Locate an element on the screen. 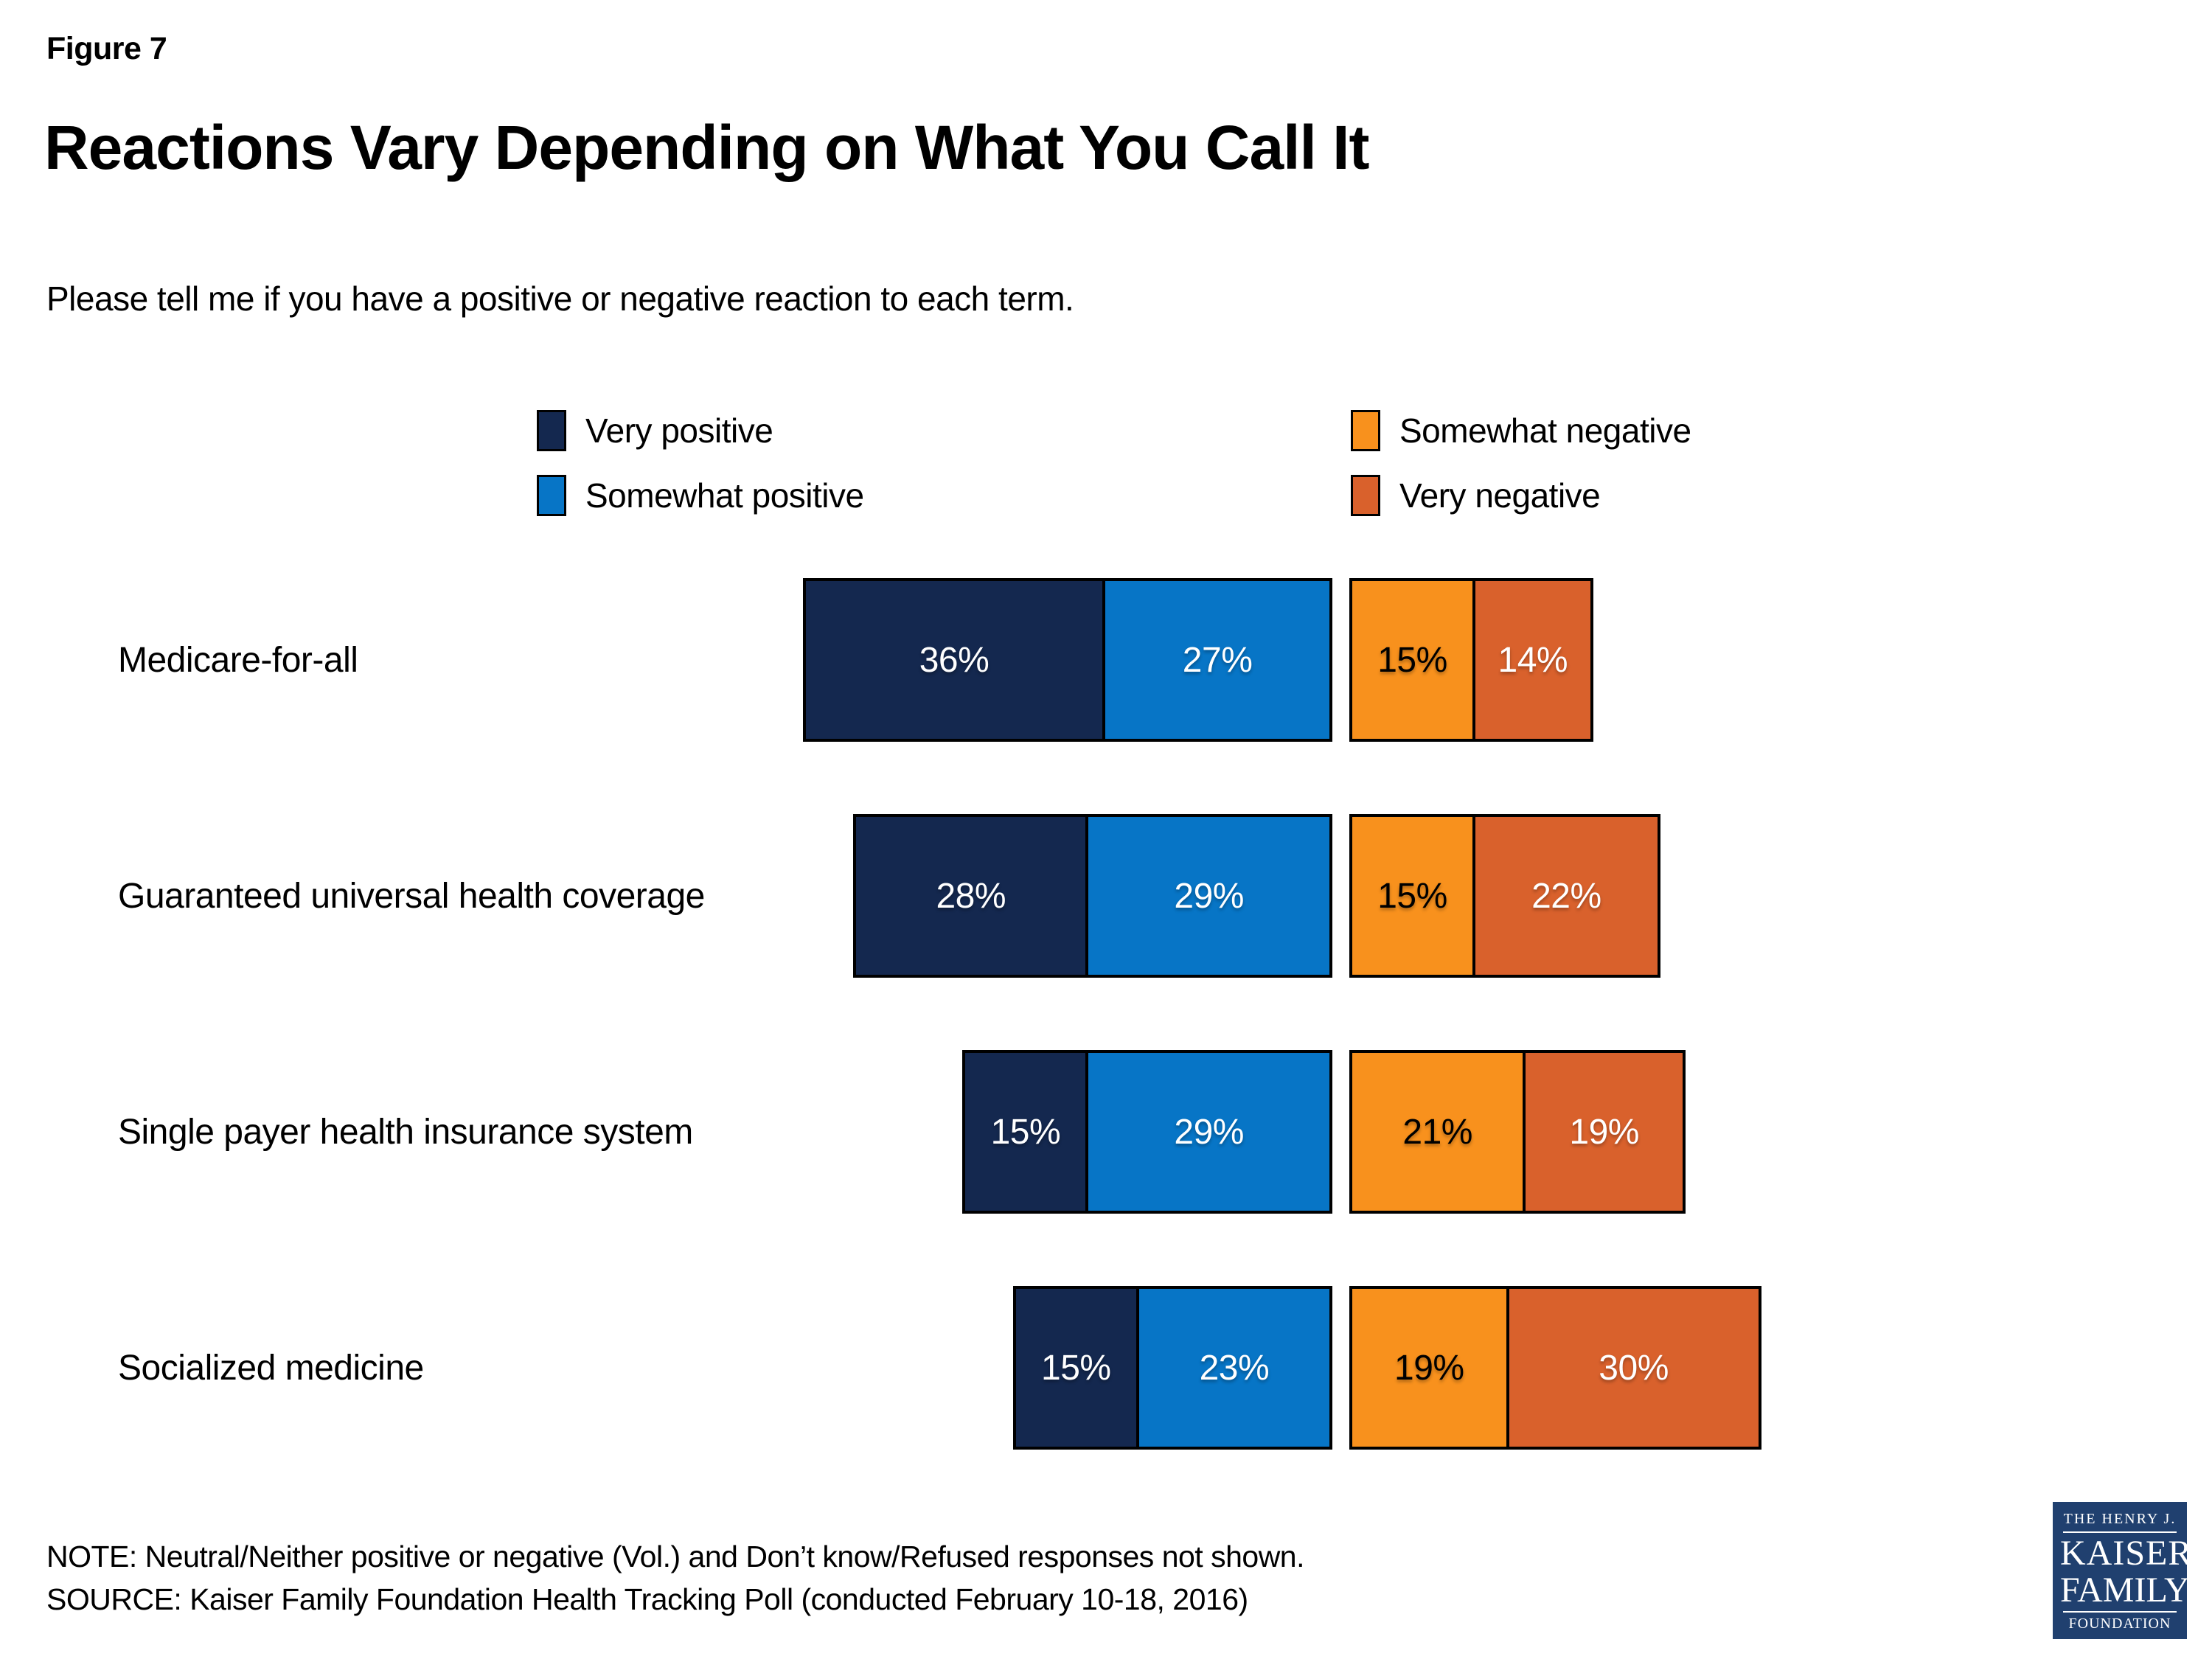 The width and height of the screenshot is (2212, 1659). figure-label: Figure 7 is located at coordinates (106, 48).